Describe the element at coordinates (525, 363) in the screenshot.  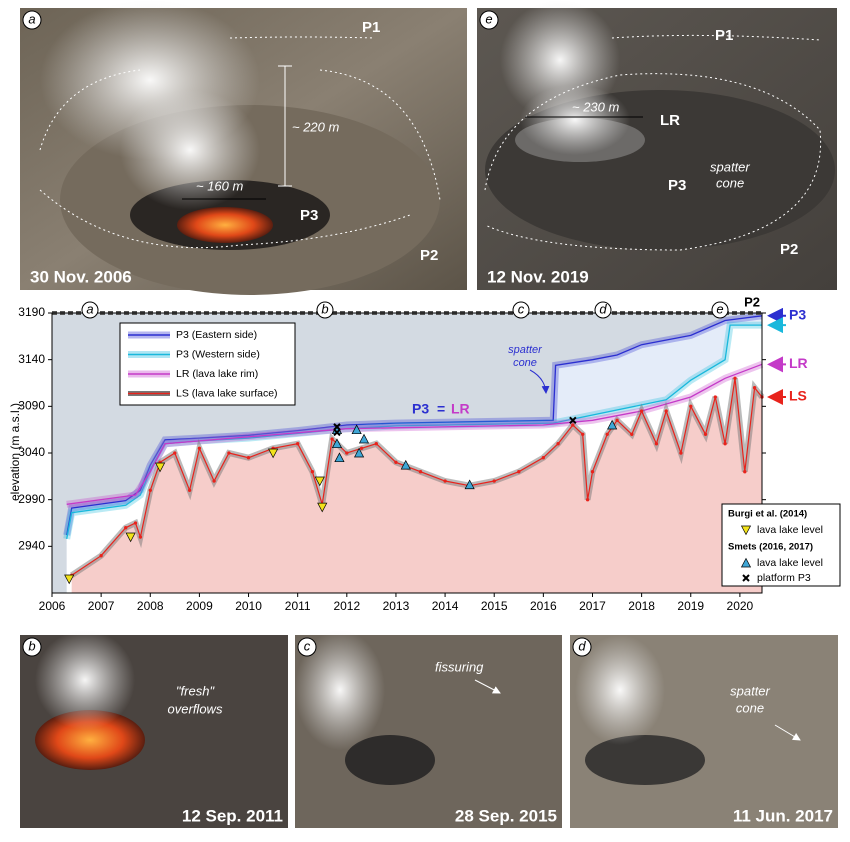
I see `annotation: cone` at that location.